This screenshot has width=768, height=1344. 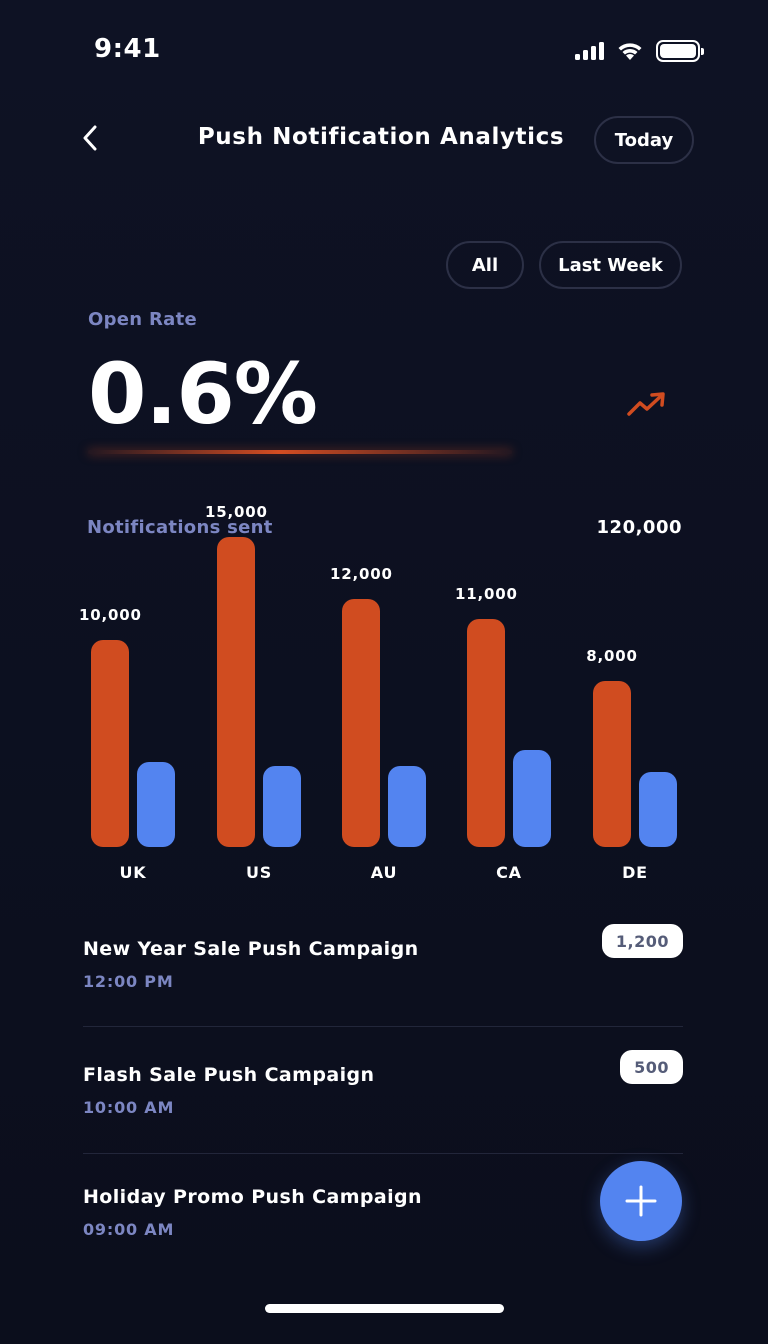 I want to click on battery-icon, so click(x=680, y=51).